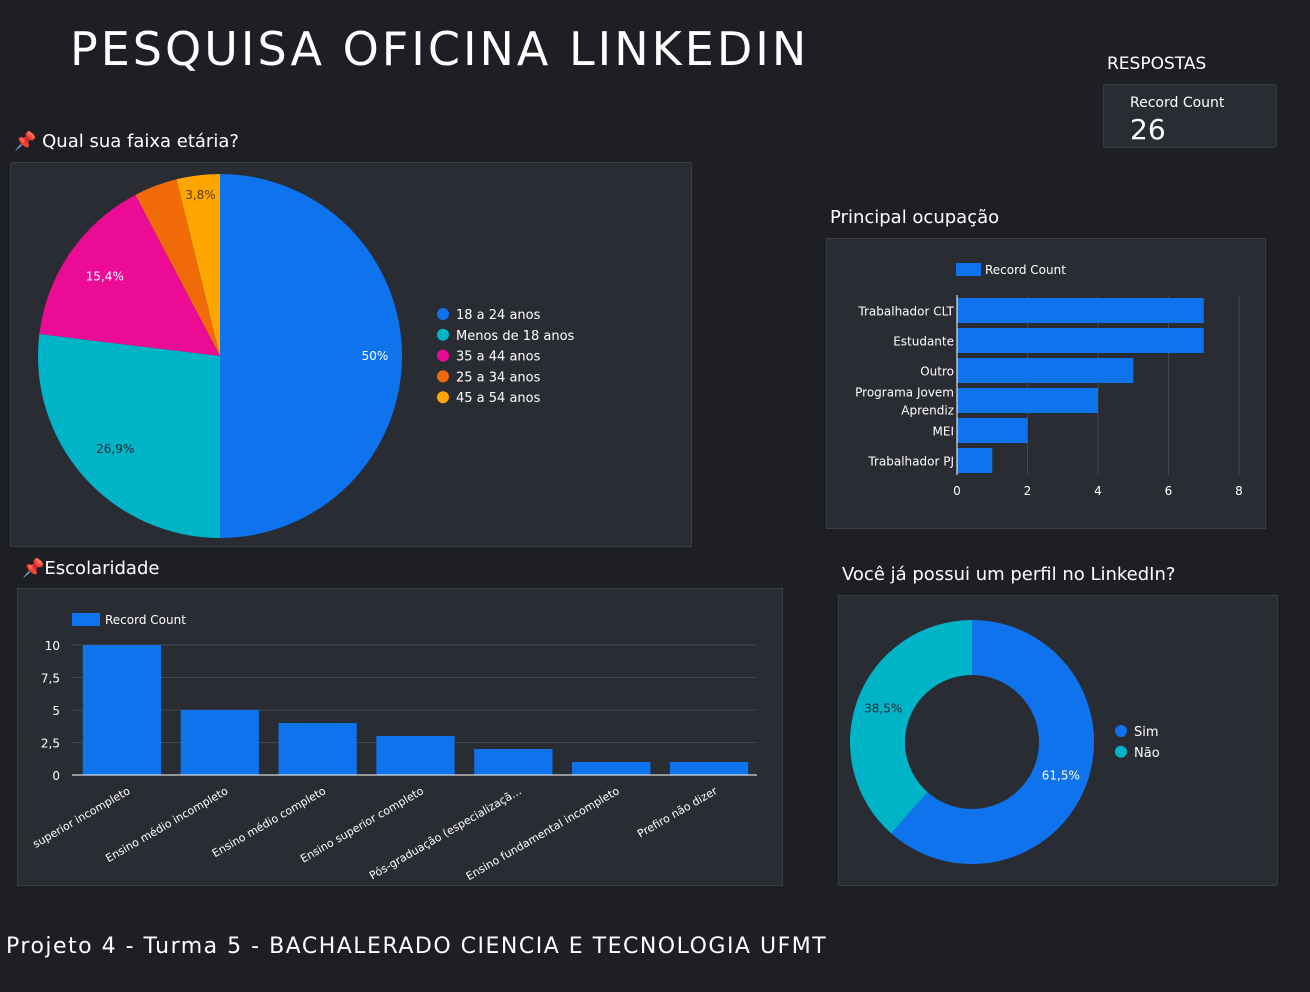  Describe the element at coordinates (317, 749) in the screenshot. I see `bar-ensino-medio-completo` at that location.